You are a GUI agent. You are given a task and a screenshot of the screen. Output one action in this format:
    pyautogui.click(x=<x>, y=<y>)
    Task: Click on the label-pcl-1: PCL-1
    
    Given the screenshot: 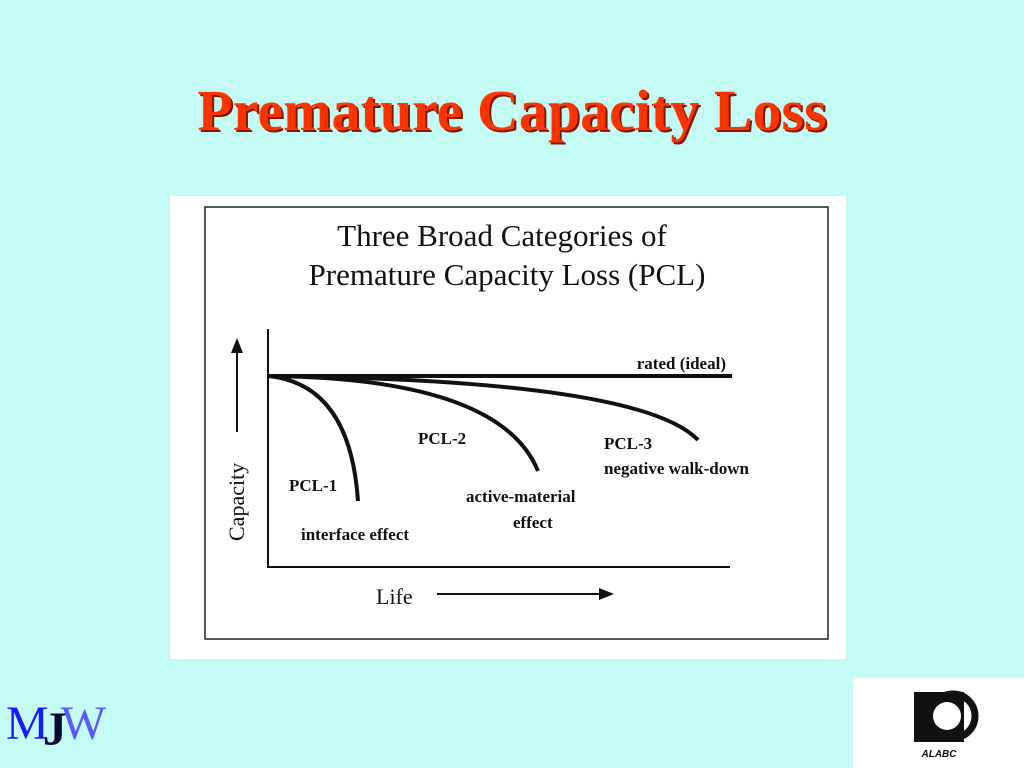 What is the action you would take?
    pyautogui.click(x=313, y=485)
    